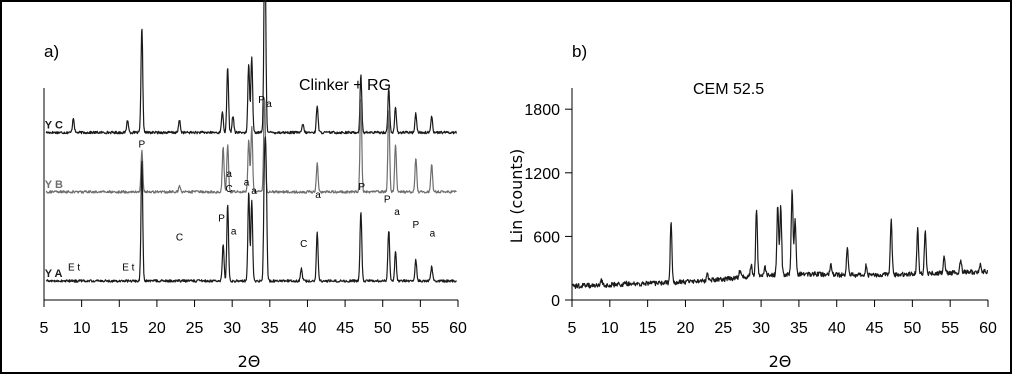 The width and height of the screenshot is (1012, 374). Describe the element at coordinates (516, 196) in the screenshot. I see `panel-b-y-axis-title: Lin (counts)` at that location.